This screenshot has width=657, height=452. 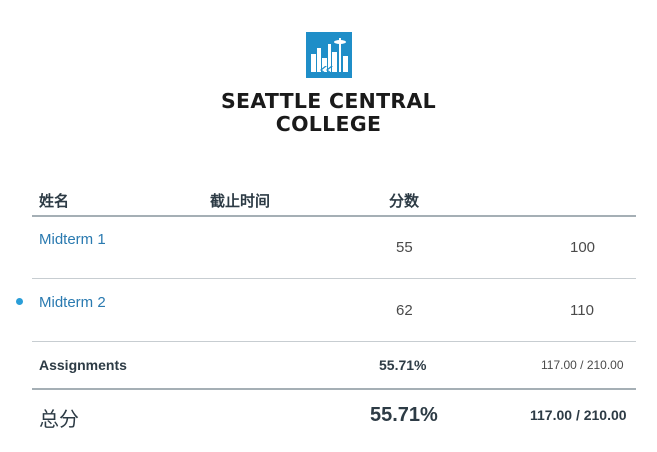 What do you see at coordinates (404, 201) in the screenshot?
I see `header-score: 分数` at bounding box center [404, 201].